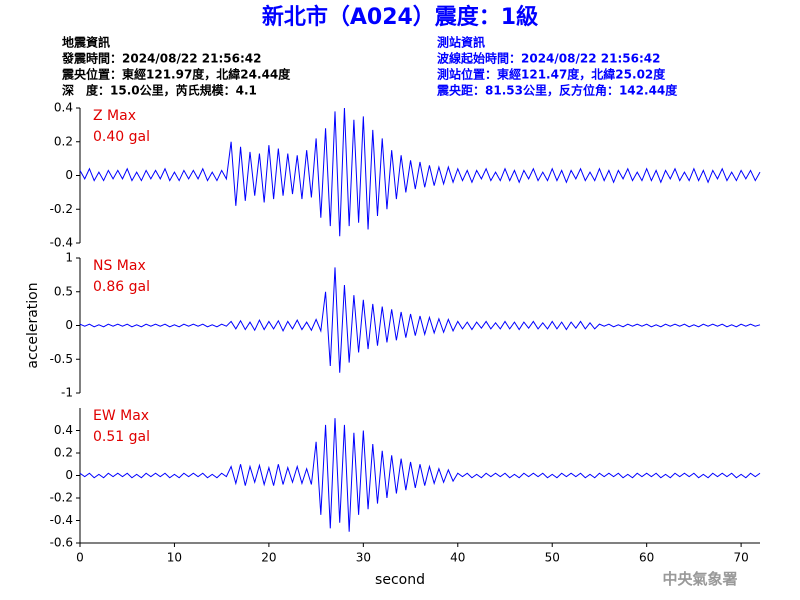 The height and width of the screenshot is (600, 800). Describe the element at coordinates (699, 579) in the screenshot. I see `footer: 中央氣象署` at that location.